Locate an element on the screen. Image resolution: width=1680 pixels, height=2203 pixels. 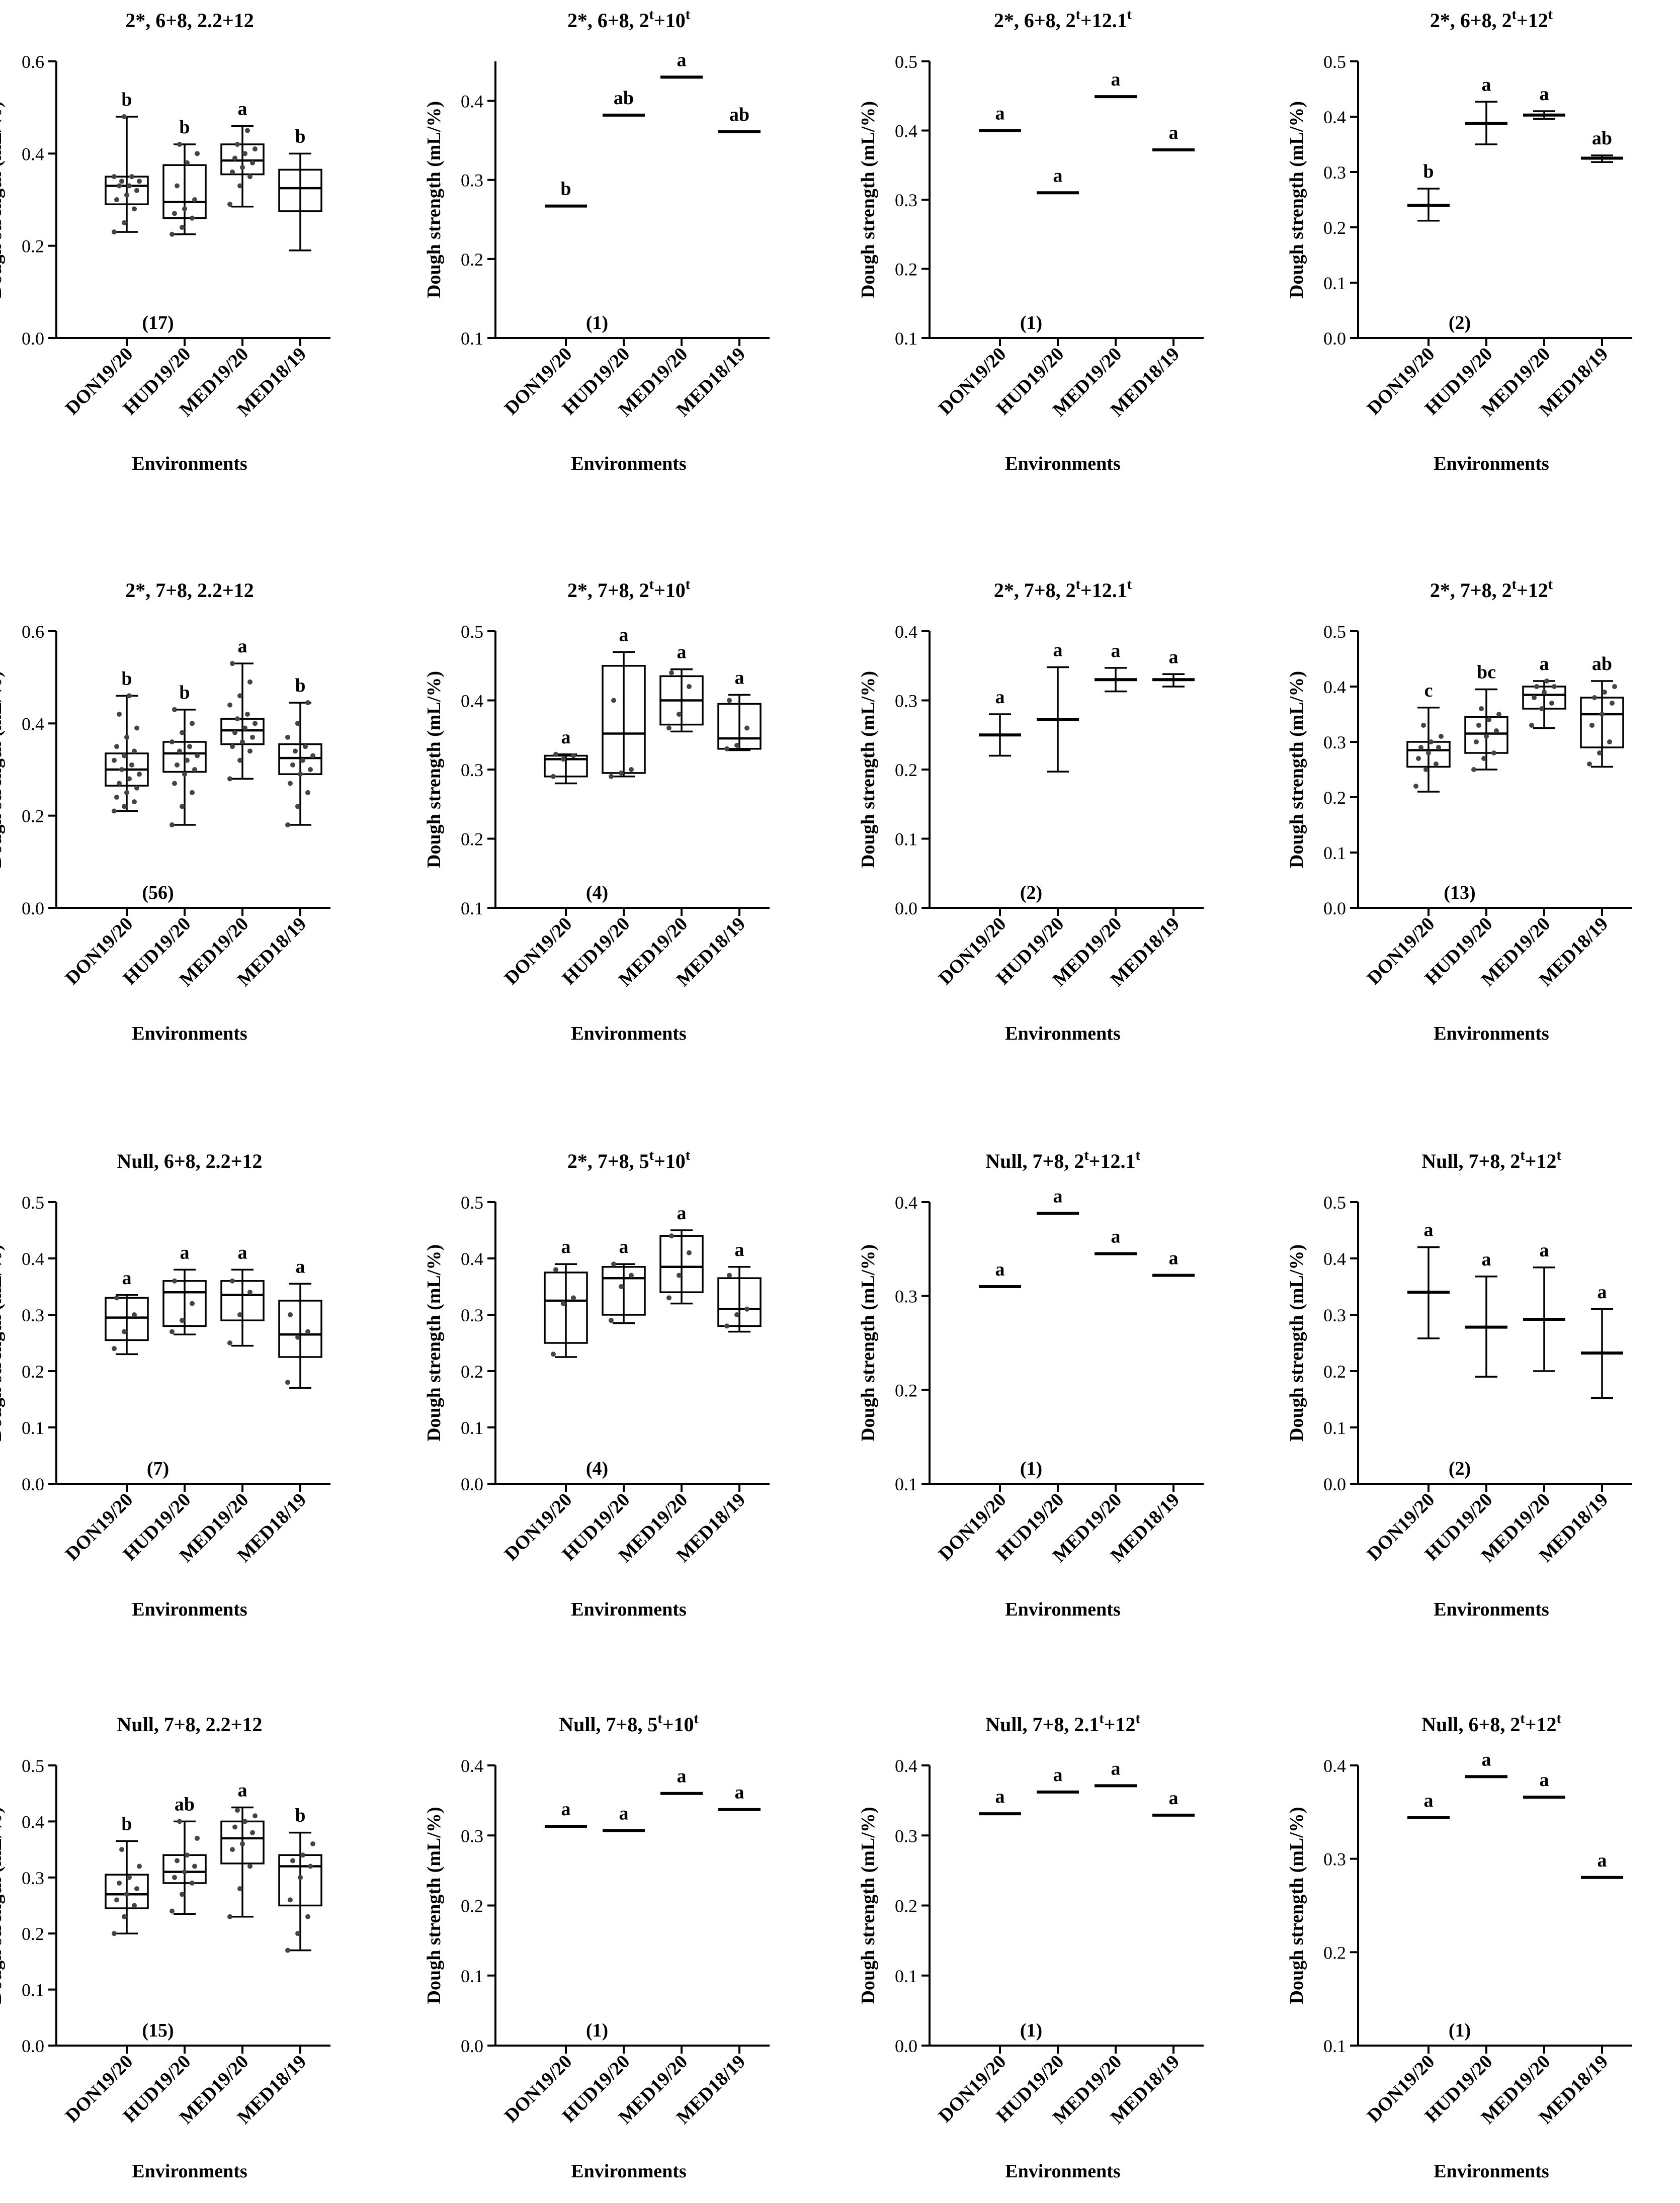
chart-title-main: 2*, 7+8, 2 is located at coordinates (608, 590).